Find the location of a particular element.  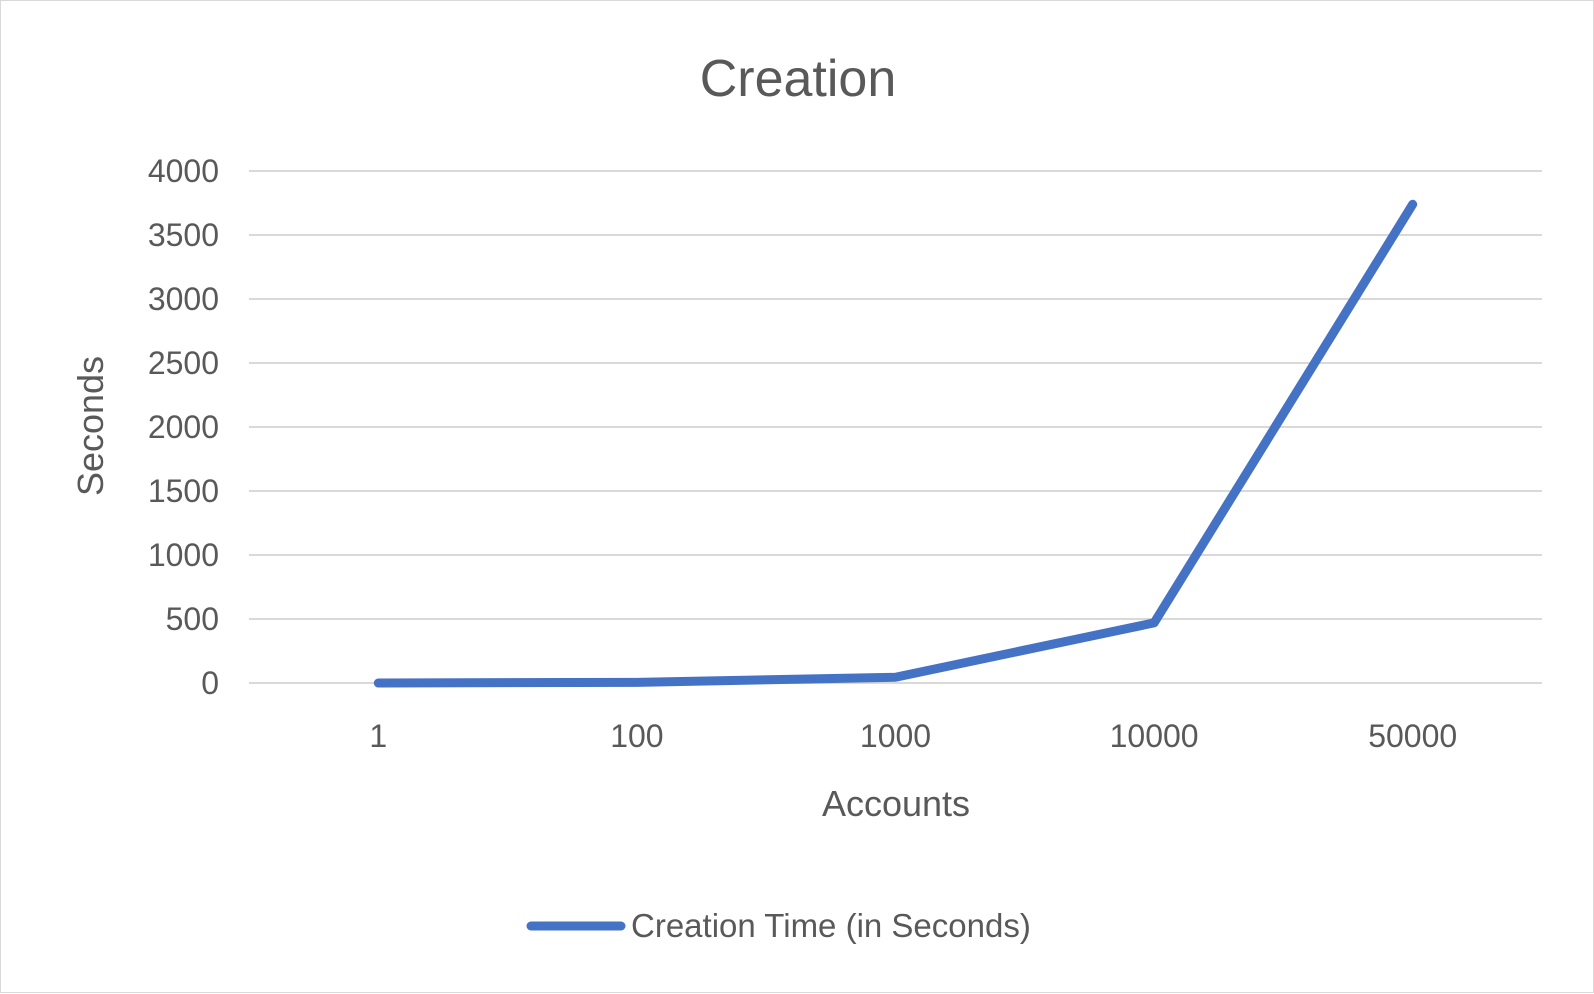

y-tick-label: 2500 is located at coordinates (183, 363).